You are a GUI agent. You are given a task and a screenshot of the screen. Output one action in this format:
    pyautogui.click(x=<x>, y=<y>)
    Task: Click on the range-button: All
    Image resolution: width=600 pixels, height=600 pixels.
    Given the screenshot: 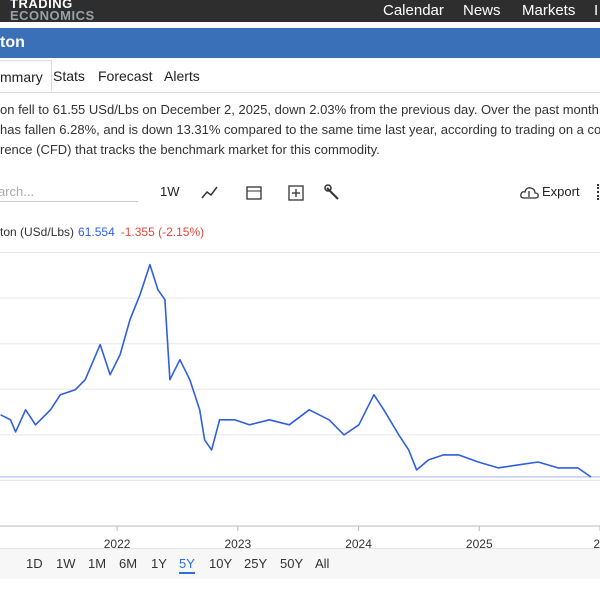 What is the action you would take?
    pyautogui.click(x=322, y=563)
    